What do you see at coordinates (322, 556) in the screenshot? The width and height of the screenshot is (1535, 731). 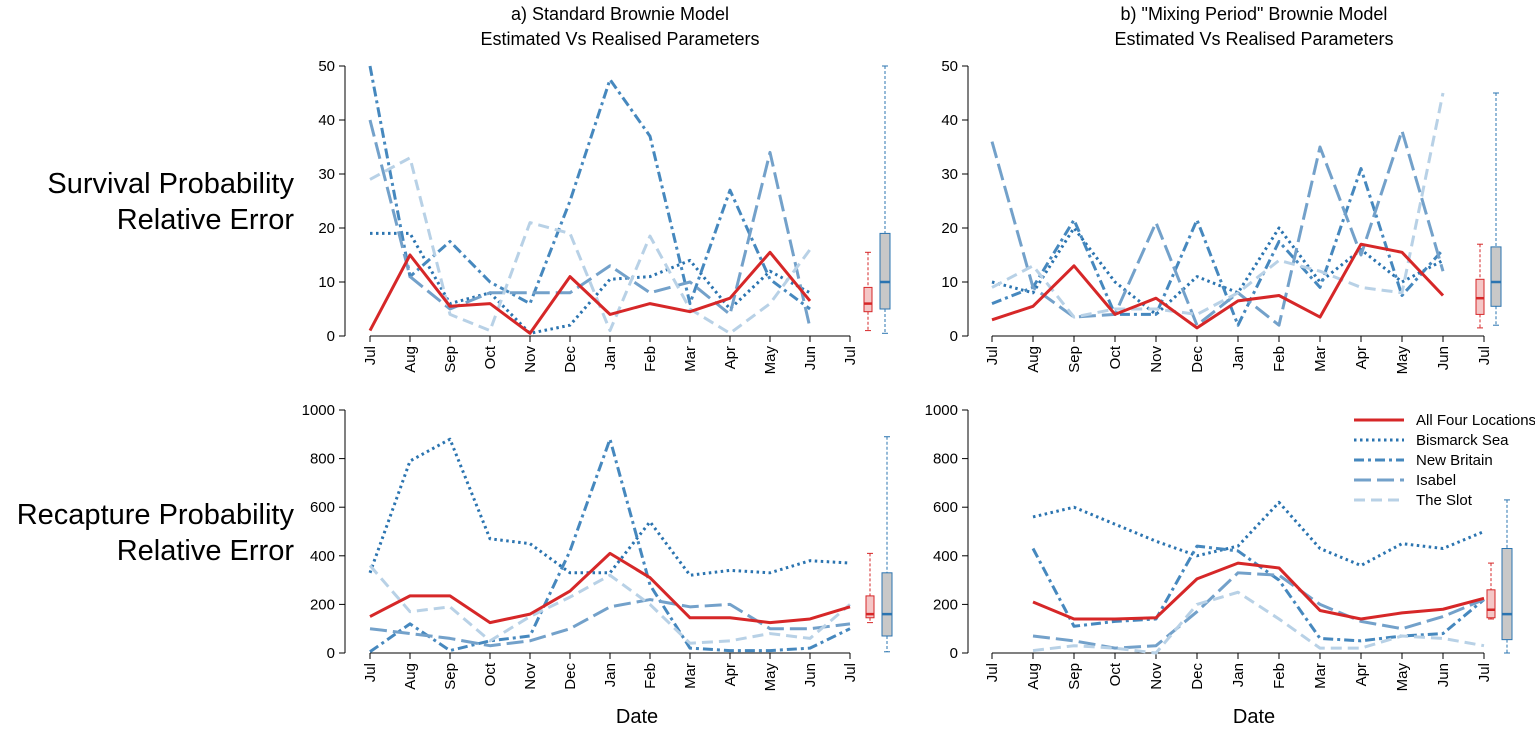 I see `y-tick-label: 400` at bounding box center [322, 556].